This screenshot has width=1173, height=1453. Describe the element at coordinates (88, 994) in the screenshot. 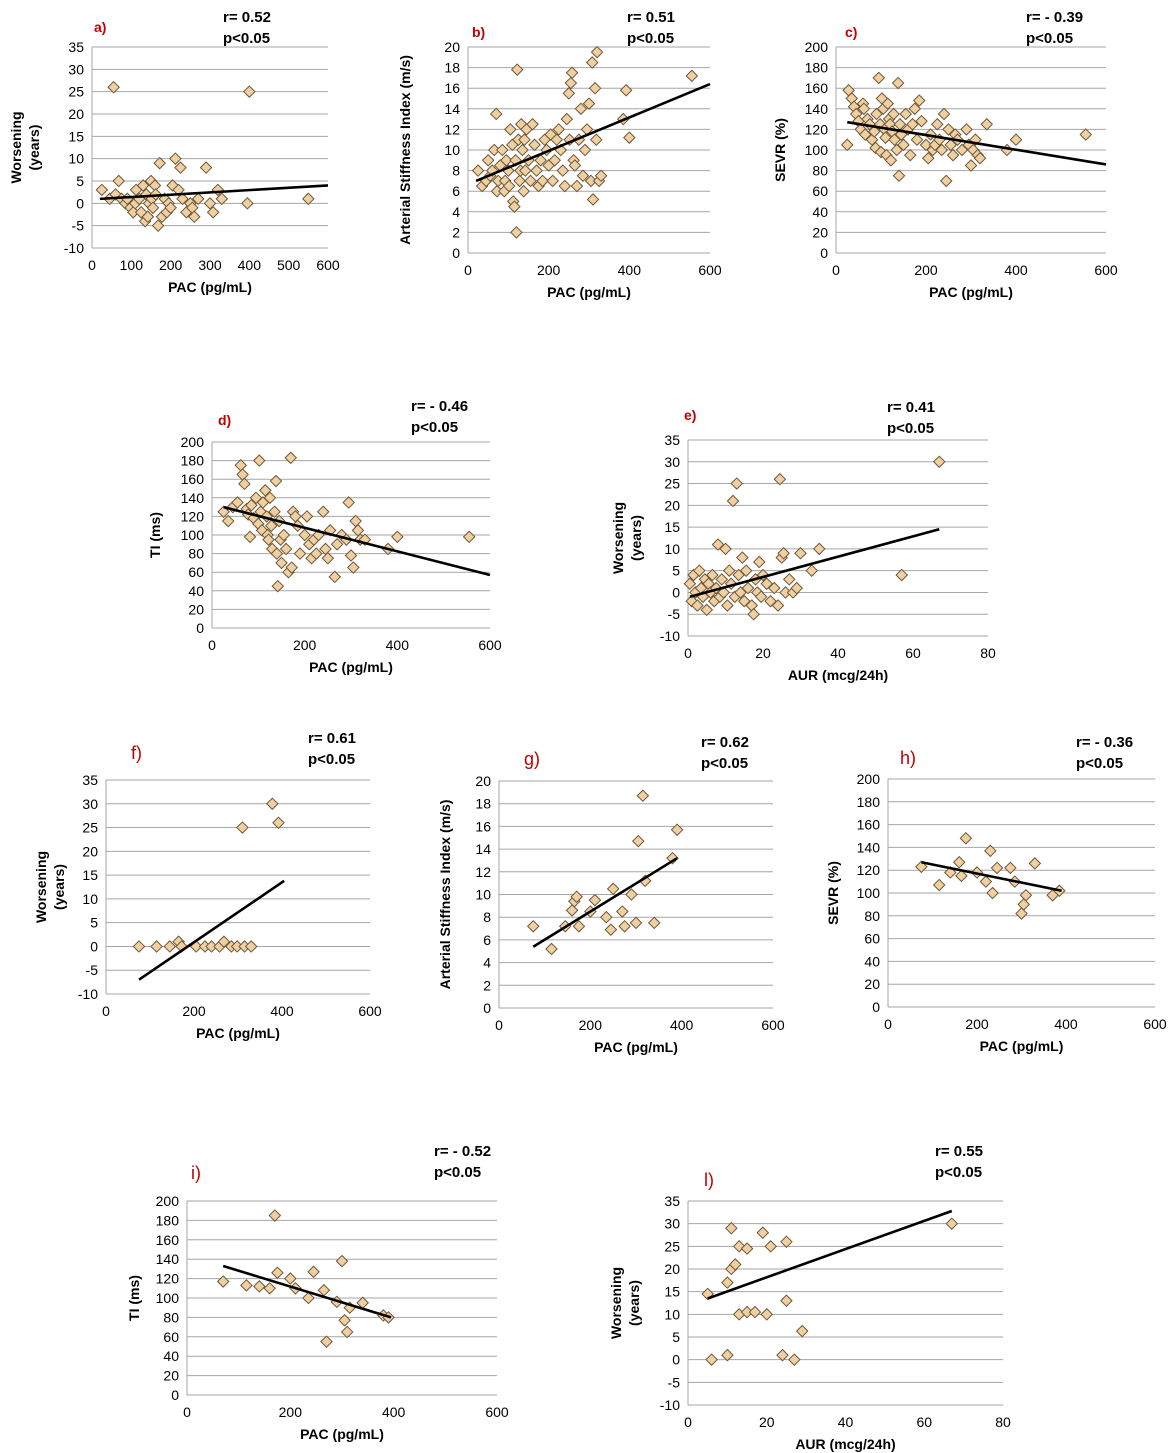

I see `y-tick-label: -10` at that location.